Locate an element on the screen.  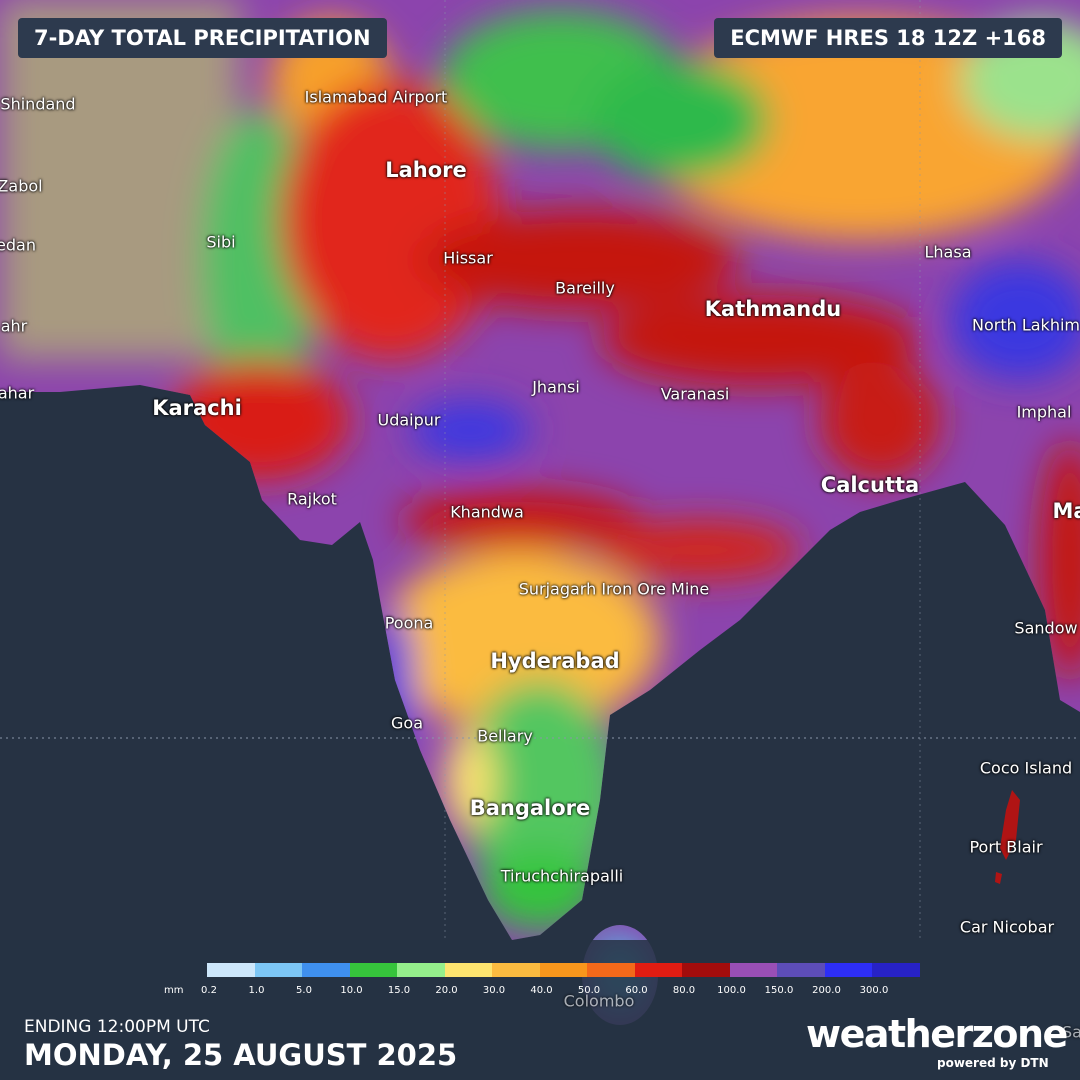
place-label: edan is located at coordinates (18, 245).